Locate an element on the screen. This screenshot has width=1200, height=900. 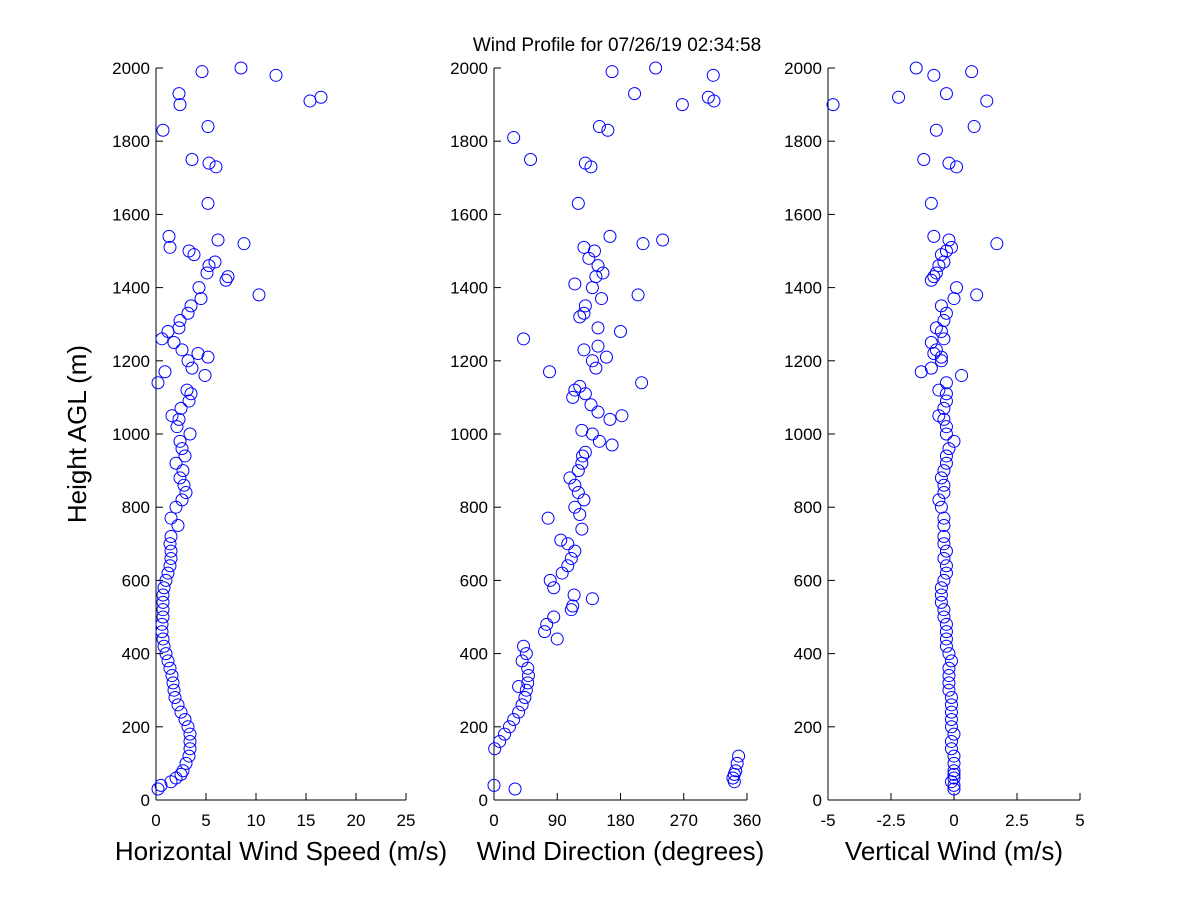
x-tick-label: -2.5 is located at coordinates (890, 820).